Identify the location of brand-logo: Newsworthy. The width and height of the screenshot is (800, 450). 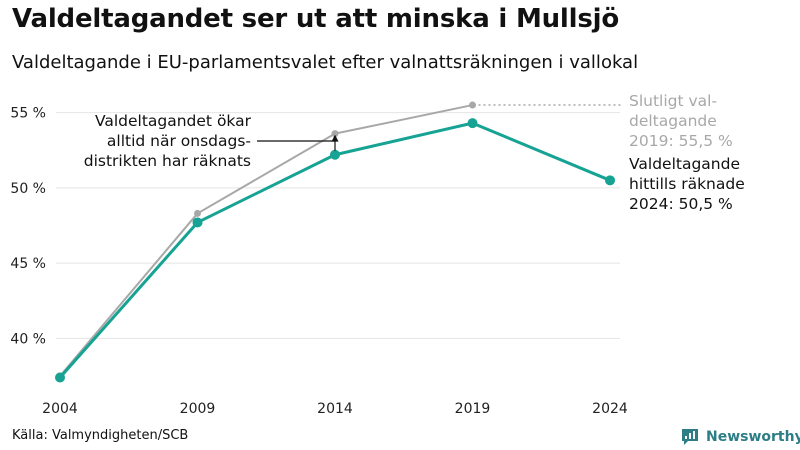
(740, 437).